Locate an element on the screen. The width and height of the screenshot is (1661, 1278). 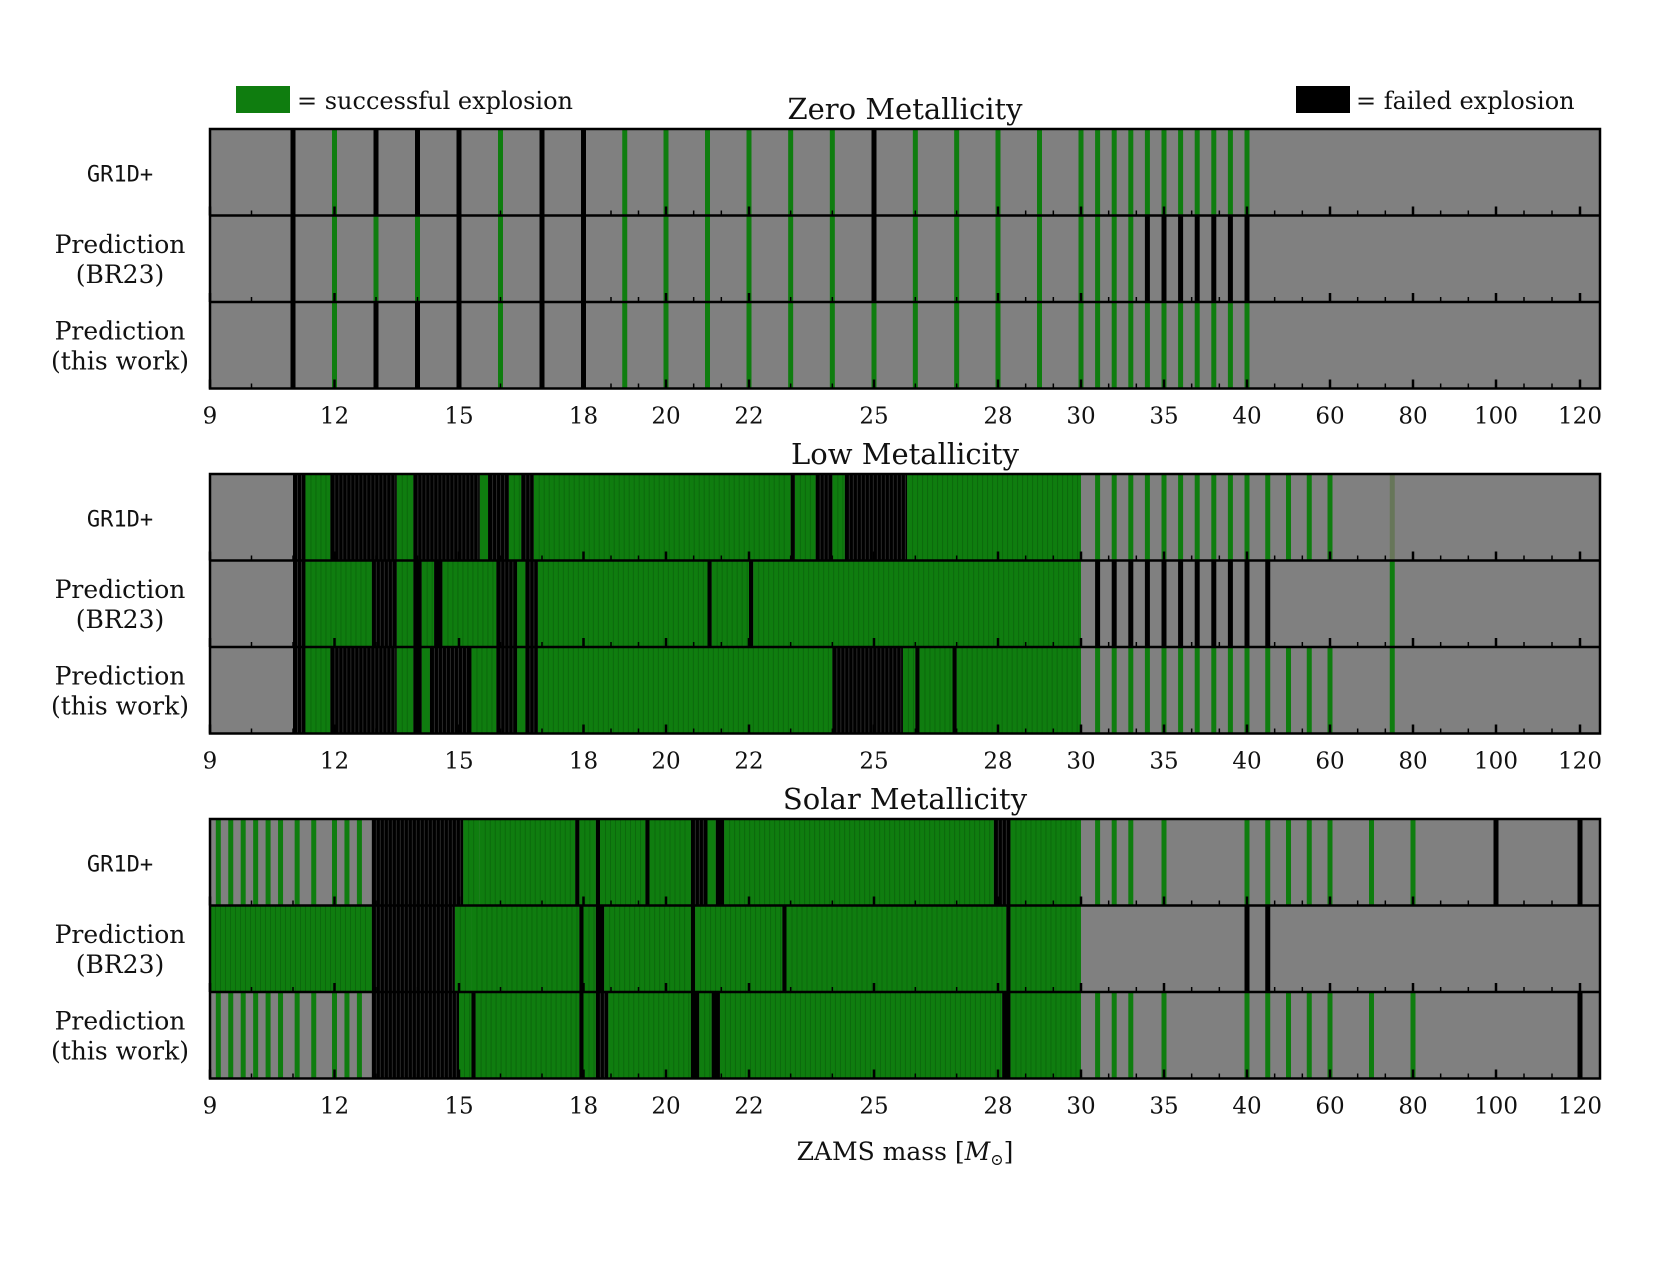
tick-label: 60 is located at coordinates (1329, 417).